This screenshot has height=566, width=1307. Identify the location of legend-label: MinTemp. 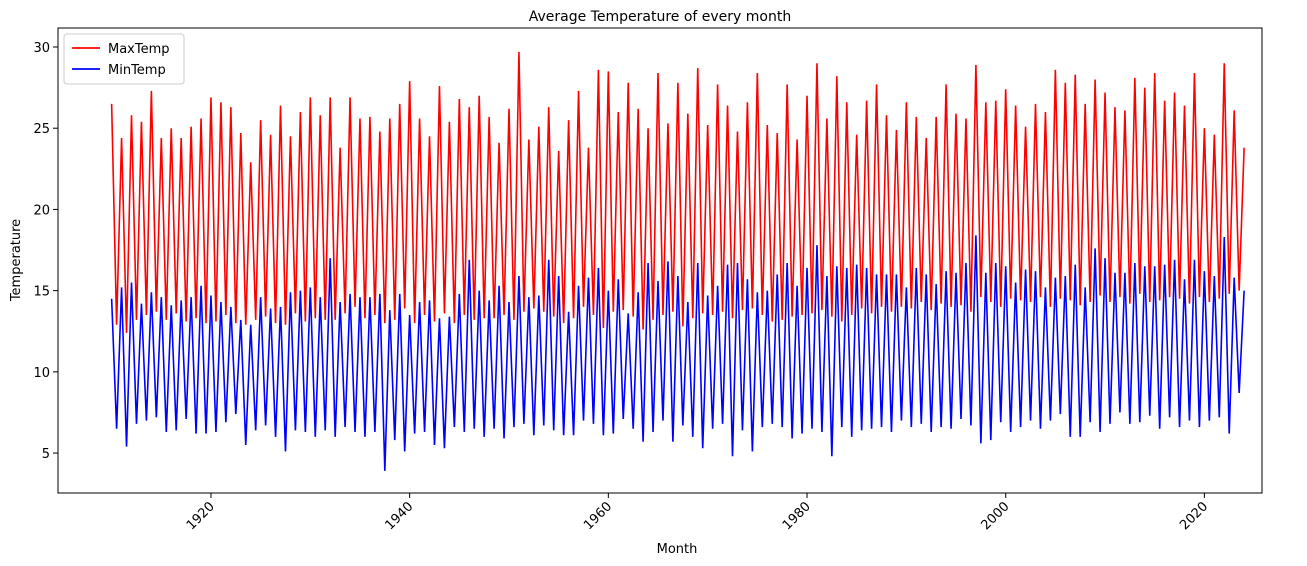
(137, 70).